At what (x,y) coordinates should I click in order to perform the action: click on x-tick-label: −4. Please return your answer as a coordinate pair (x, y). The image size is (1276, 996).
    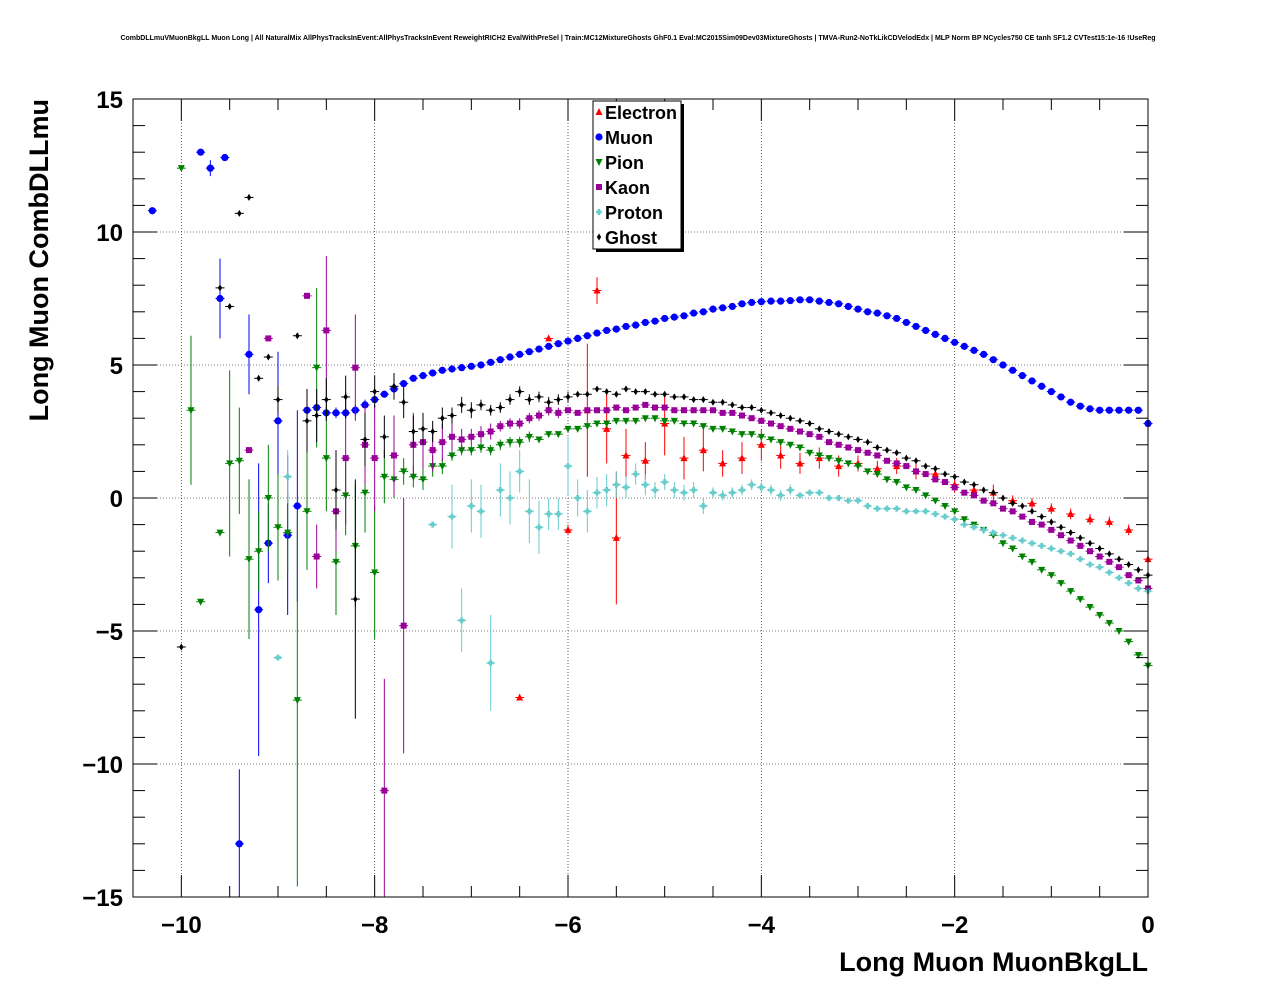
    Looking at the image, I should click on (762, 925).